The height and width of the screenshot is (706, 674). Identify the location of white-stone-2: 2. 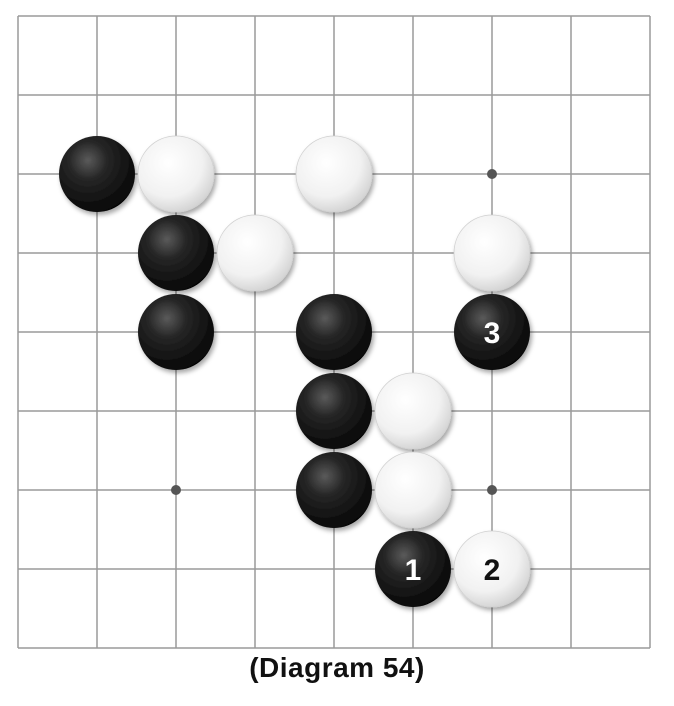
(492, 569).